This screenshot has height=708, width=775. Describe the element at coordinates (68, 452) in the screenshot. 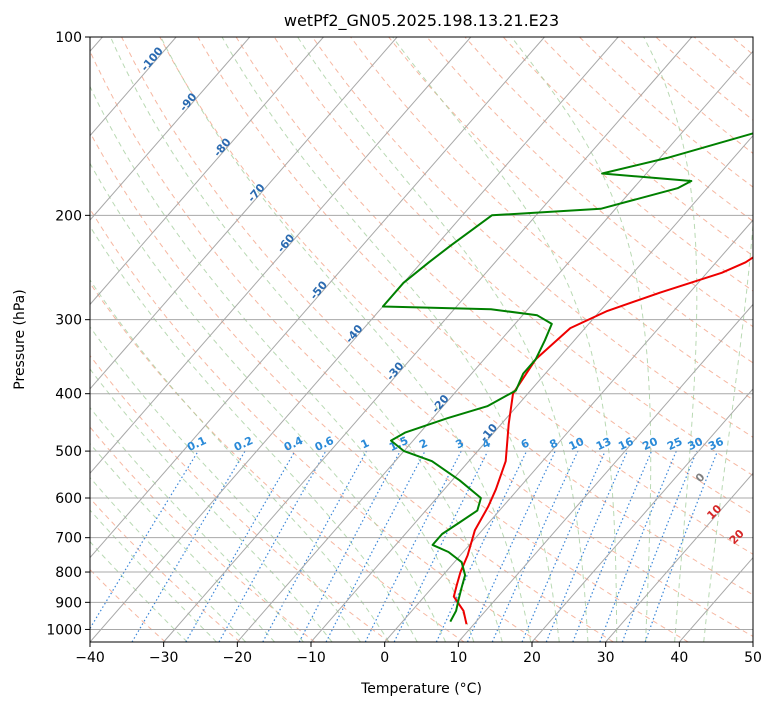

I see `y-tick-label: 500` at that location.